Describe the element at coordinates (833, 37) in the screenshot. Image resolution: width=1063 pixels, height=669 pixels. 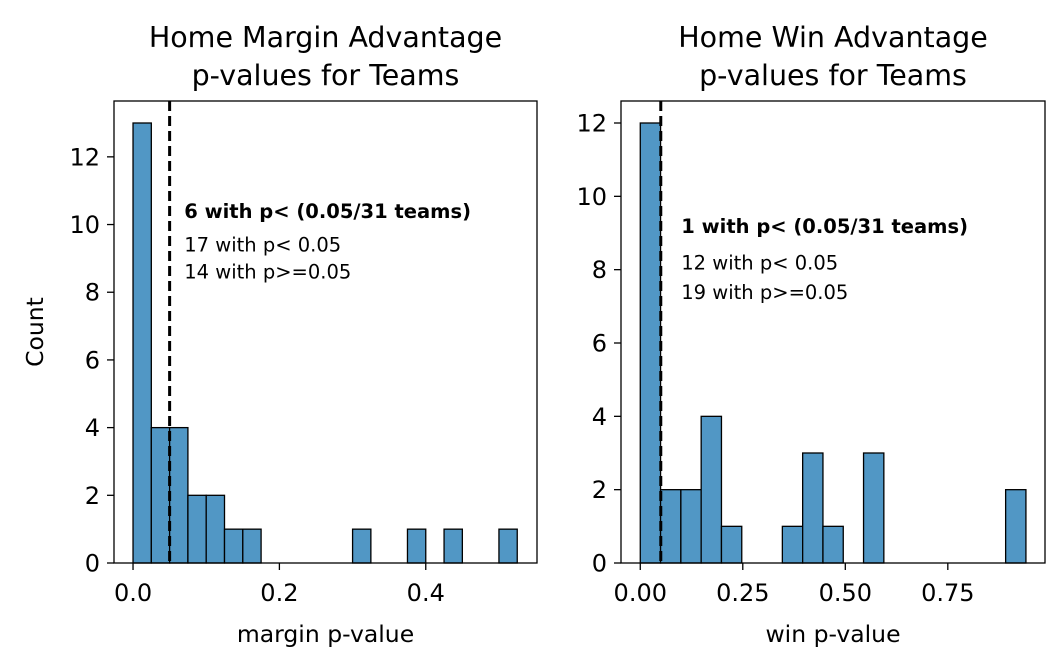
I see `chart-title: Home Win Advantage` at that location.